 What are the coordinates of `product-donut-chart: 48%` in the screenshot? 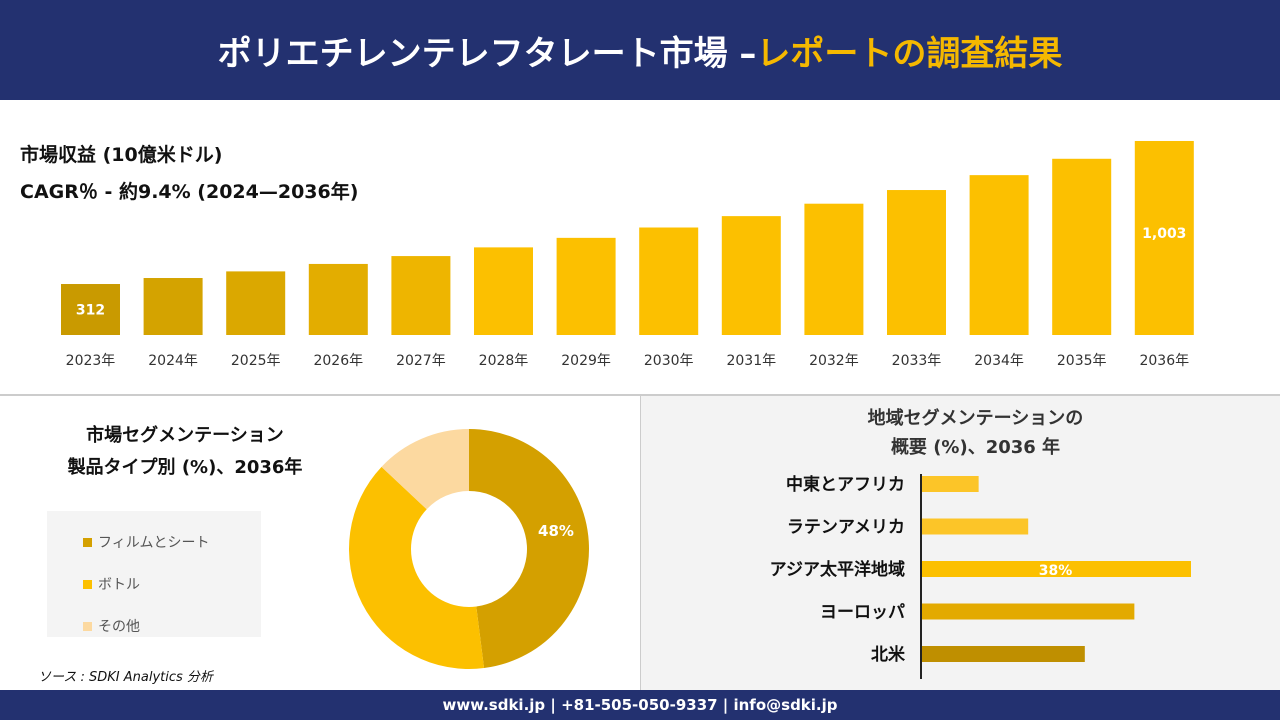 It's located at (469, 549).